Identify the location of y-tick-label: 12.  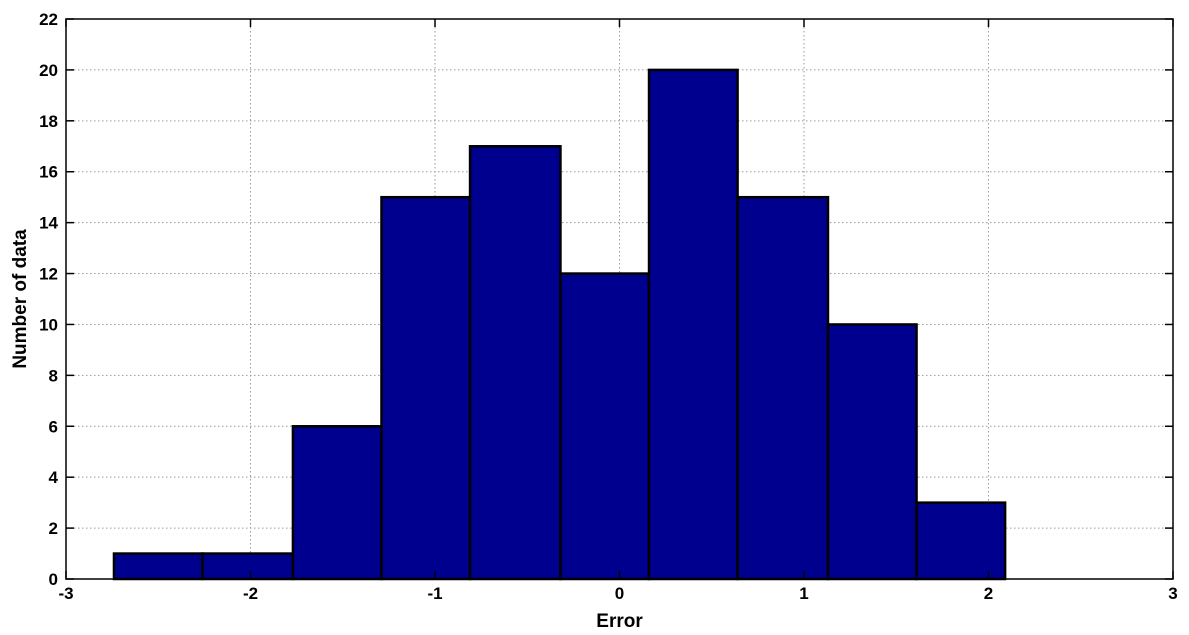
(48, 274).